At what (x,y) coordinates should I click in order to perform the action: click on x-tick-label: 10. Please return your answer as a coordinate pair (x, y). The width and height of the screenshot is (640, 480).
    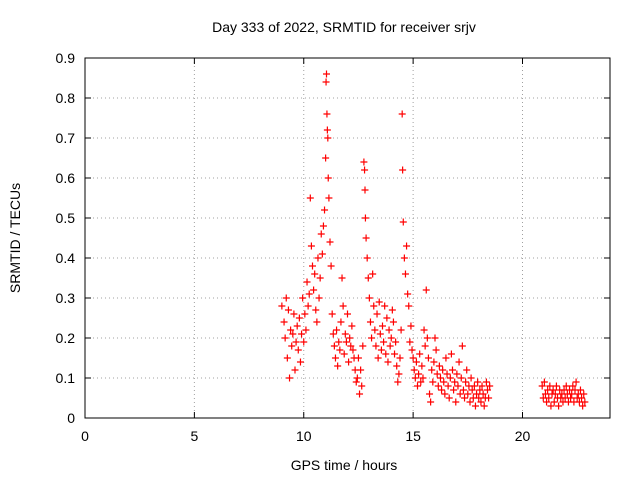
    Looking at the image, I should click on (304, 436).